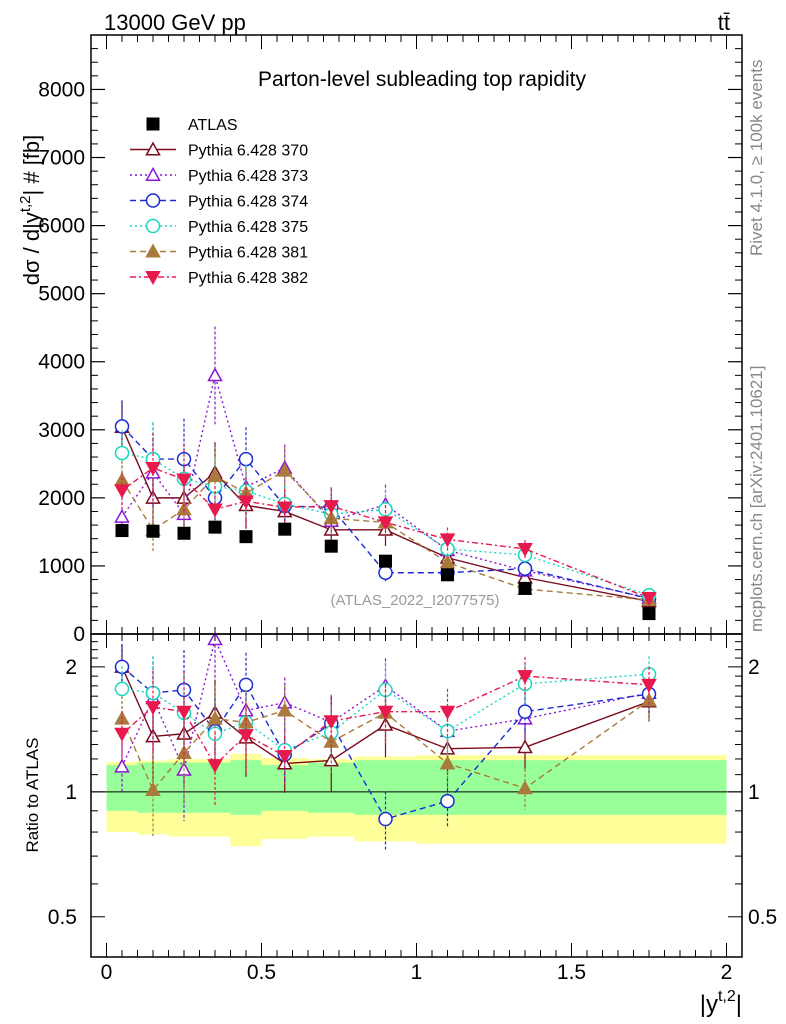  Describe the element at coordinates (248, 253) in the screenshot. I see `legend-label: Pythia 6.428 381` at that location.